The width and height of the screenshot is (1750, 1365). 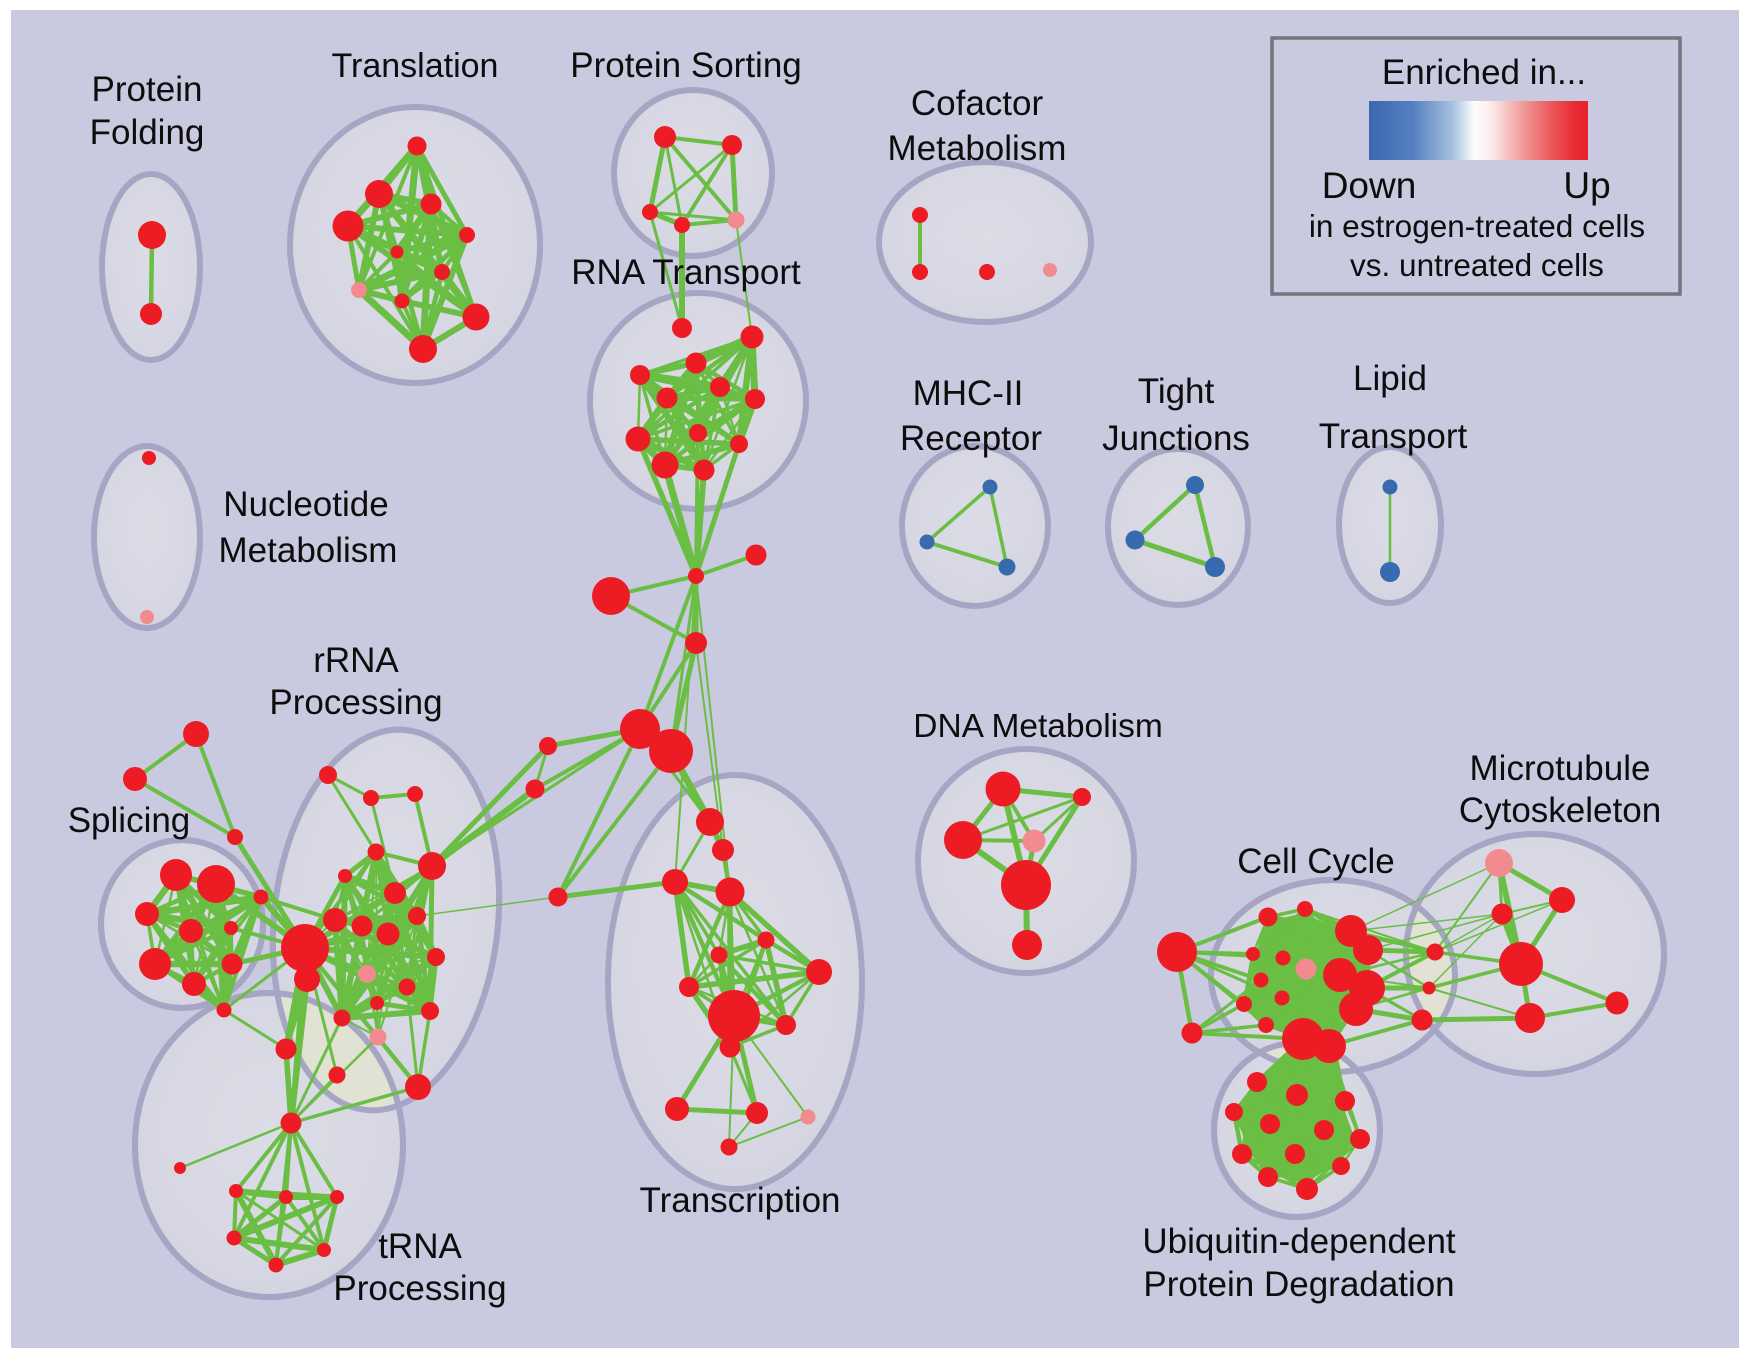 I want to click on svg-text: Cytoskeleton, so click(x=1560, y=810).